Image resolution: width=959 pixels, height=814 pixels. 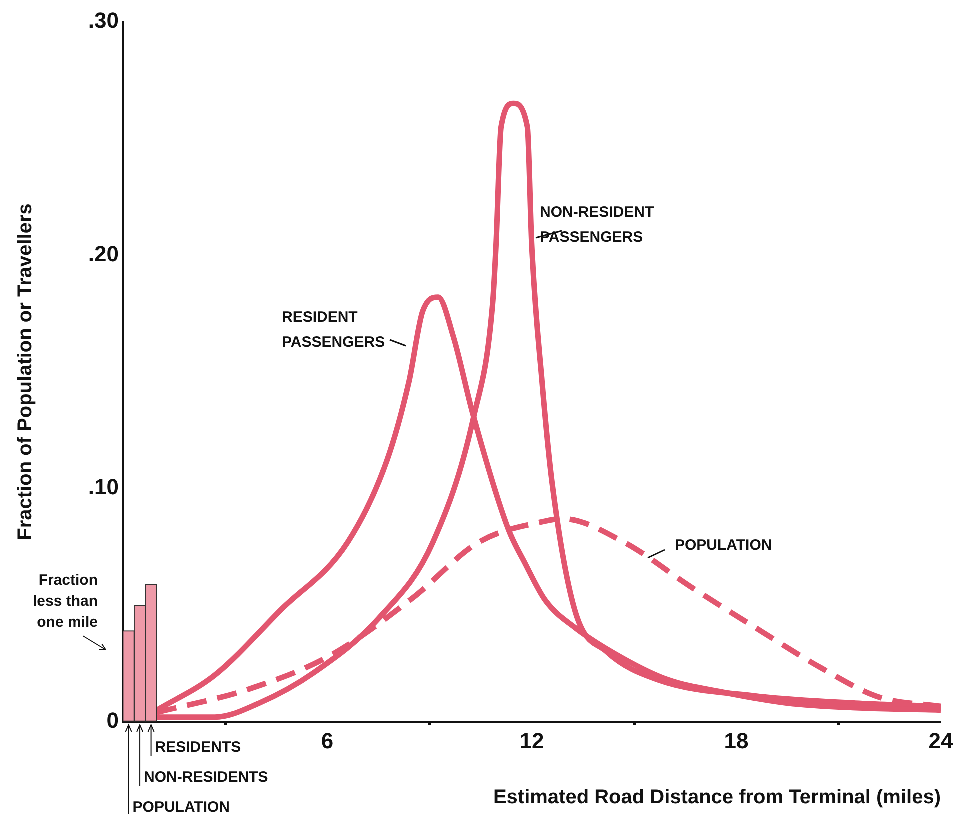 What do you see at coordinates (723, 545) in the screenshot?
I see `series-label: POPULATION` at bounding box center [723, 545].